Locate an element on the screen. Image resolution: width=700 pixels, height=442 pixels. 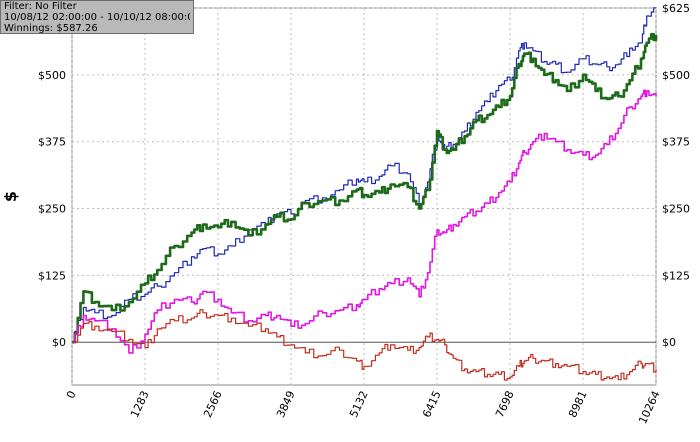
y-tick-label-left: $375 is located at coordinates (52, 142).